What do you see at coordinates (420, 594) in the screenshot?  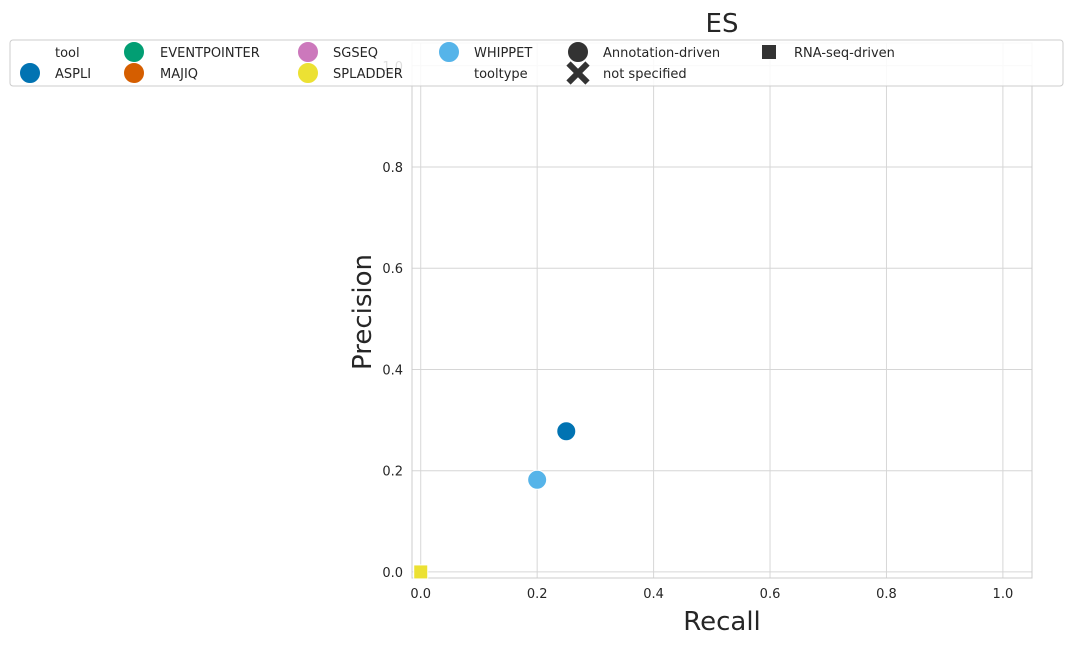 I see `x-tick-label: 0.0` at bounding box center [420, 594].